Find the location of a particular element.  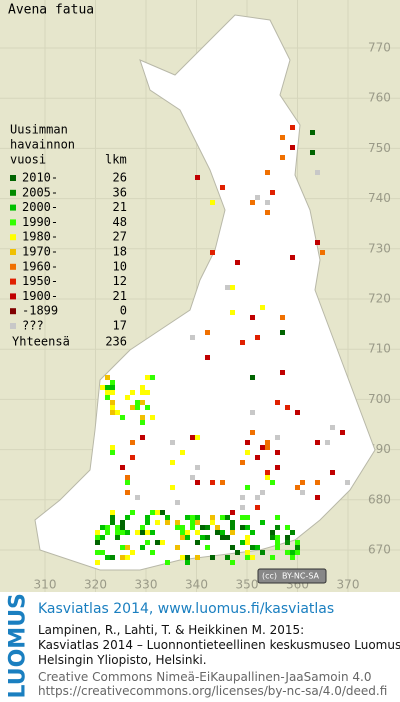

badge-box is located at coordinates (292, 576).